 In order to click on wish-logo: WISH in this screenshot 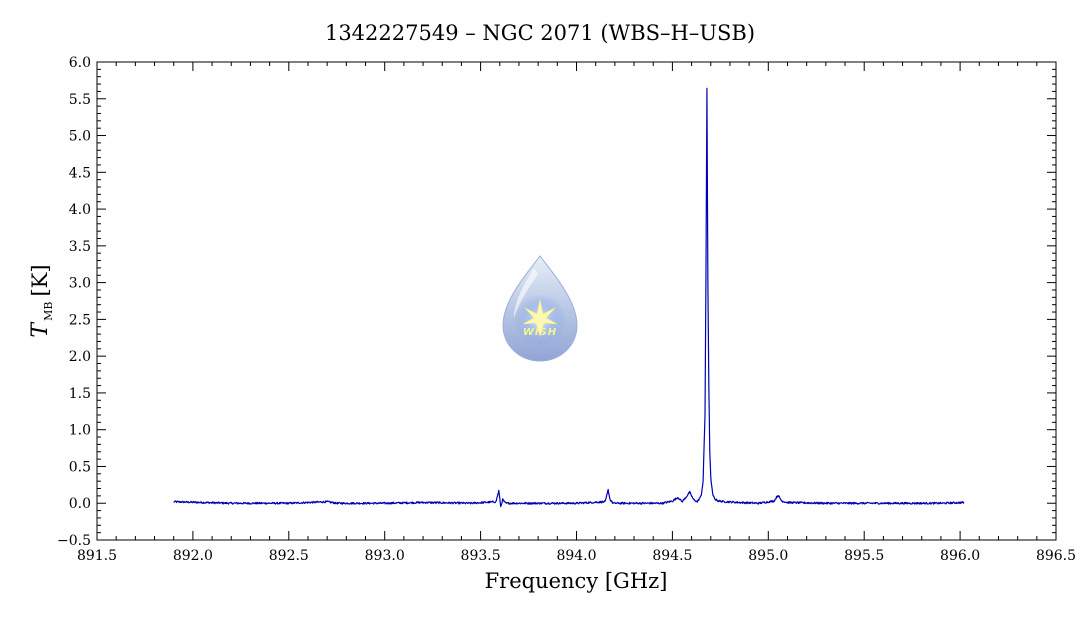, I will do `click(540, 308)`.